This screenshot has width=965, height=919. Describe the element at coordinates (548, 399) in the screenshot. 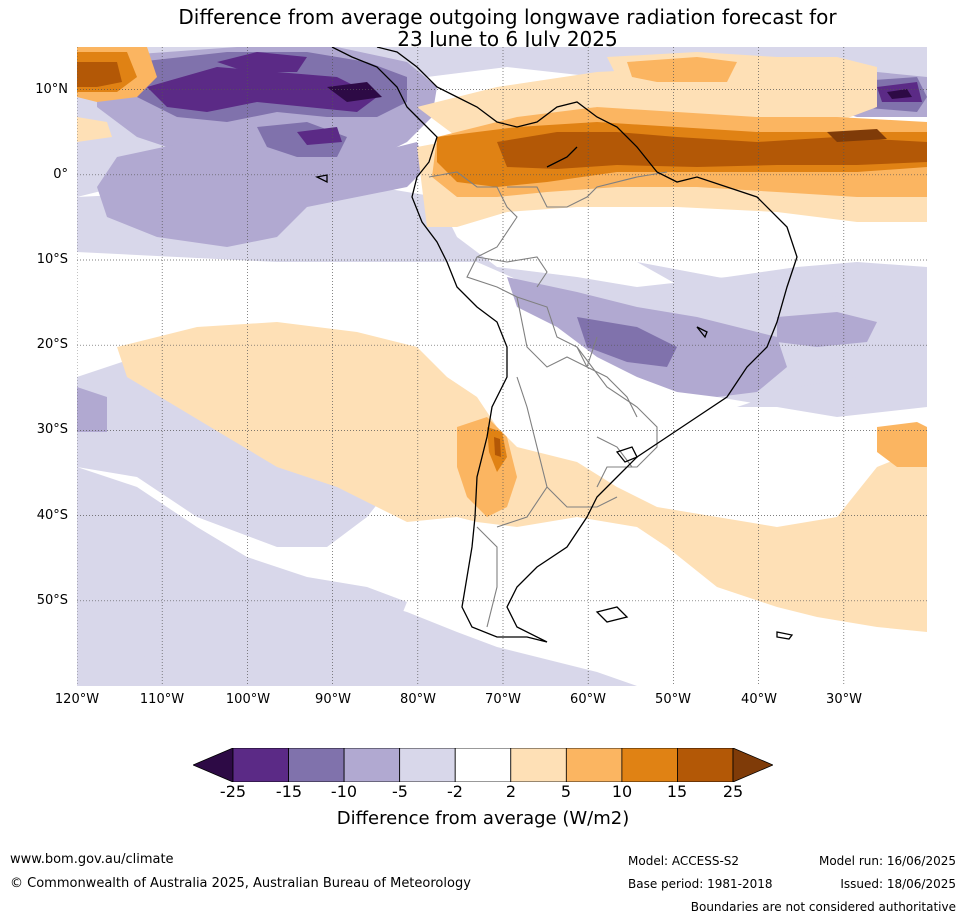

I see `country-boundaries` at that location.